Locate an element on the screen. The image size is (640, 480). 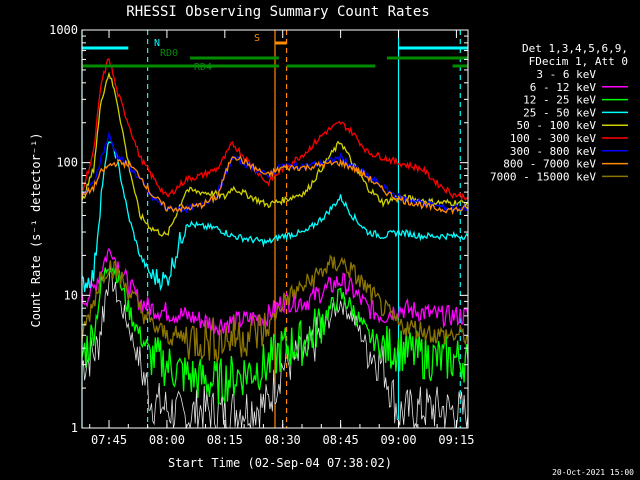
state-bar-label-rd4: RD4 is located at coordinates (203, 67).